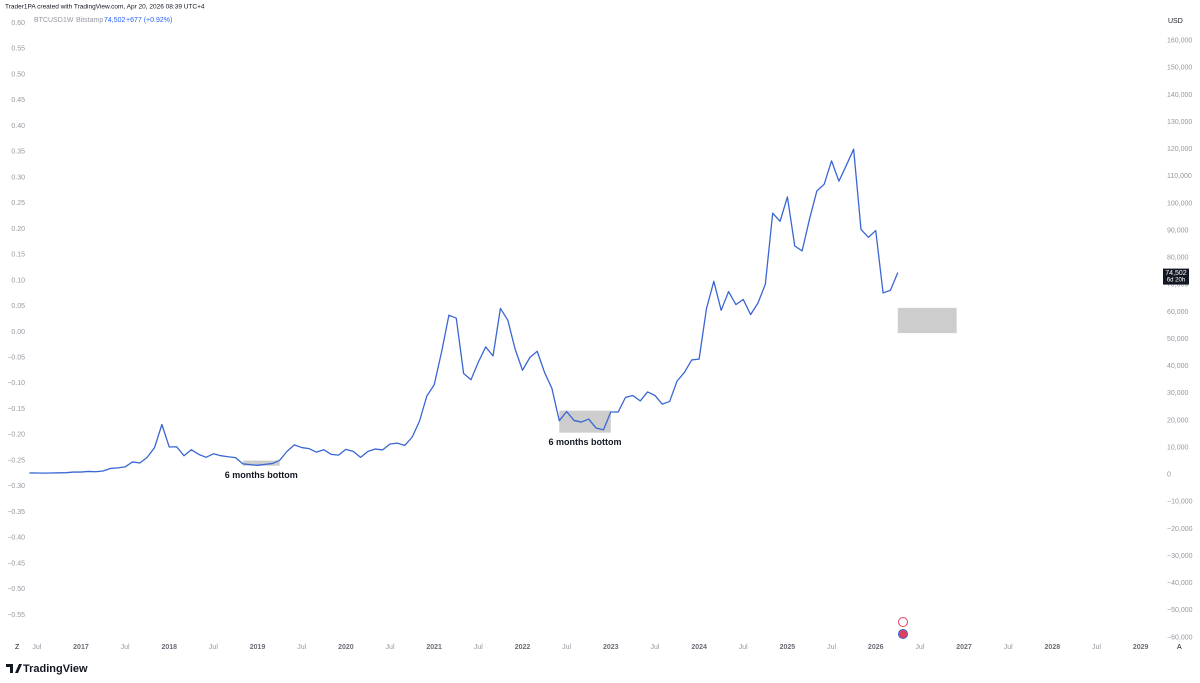  What do you see at coordinates (89, 20) in the screenshot?
I see `legend-exchange: Bitstamp` at bounding box center [89, 20].